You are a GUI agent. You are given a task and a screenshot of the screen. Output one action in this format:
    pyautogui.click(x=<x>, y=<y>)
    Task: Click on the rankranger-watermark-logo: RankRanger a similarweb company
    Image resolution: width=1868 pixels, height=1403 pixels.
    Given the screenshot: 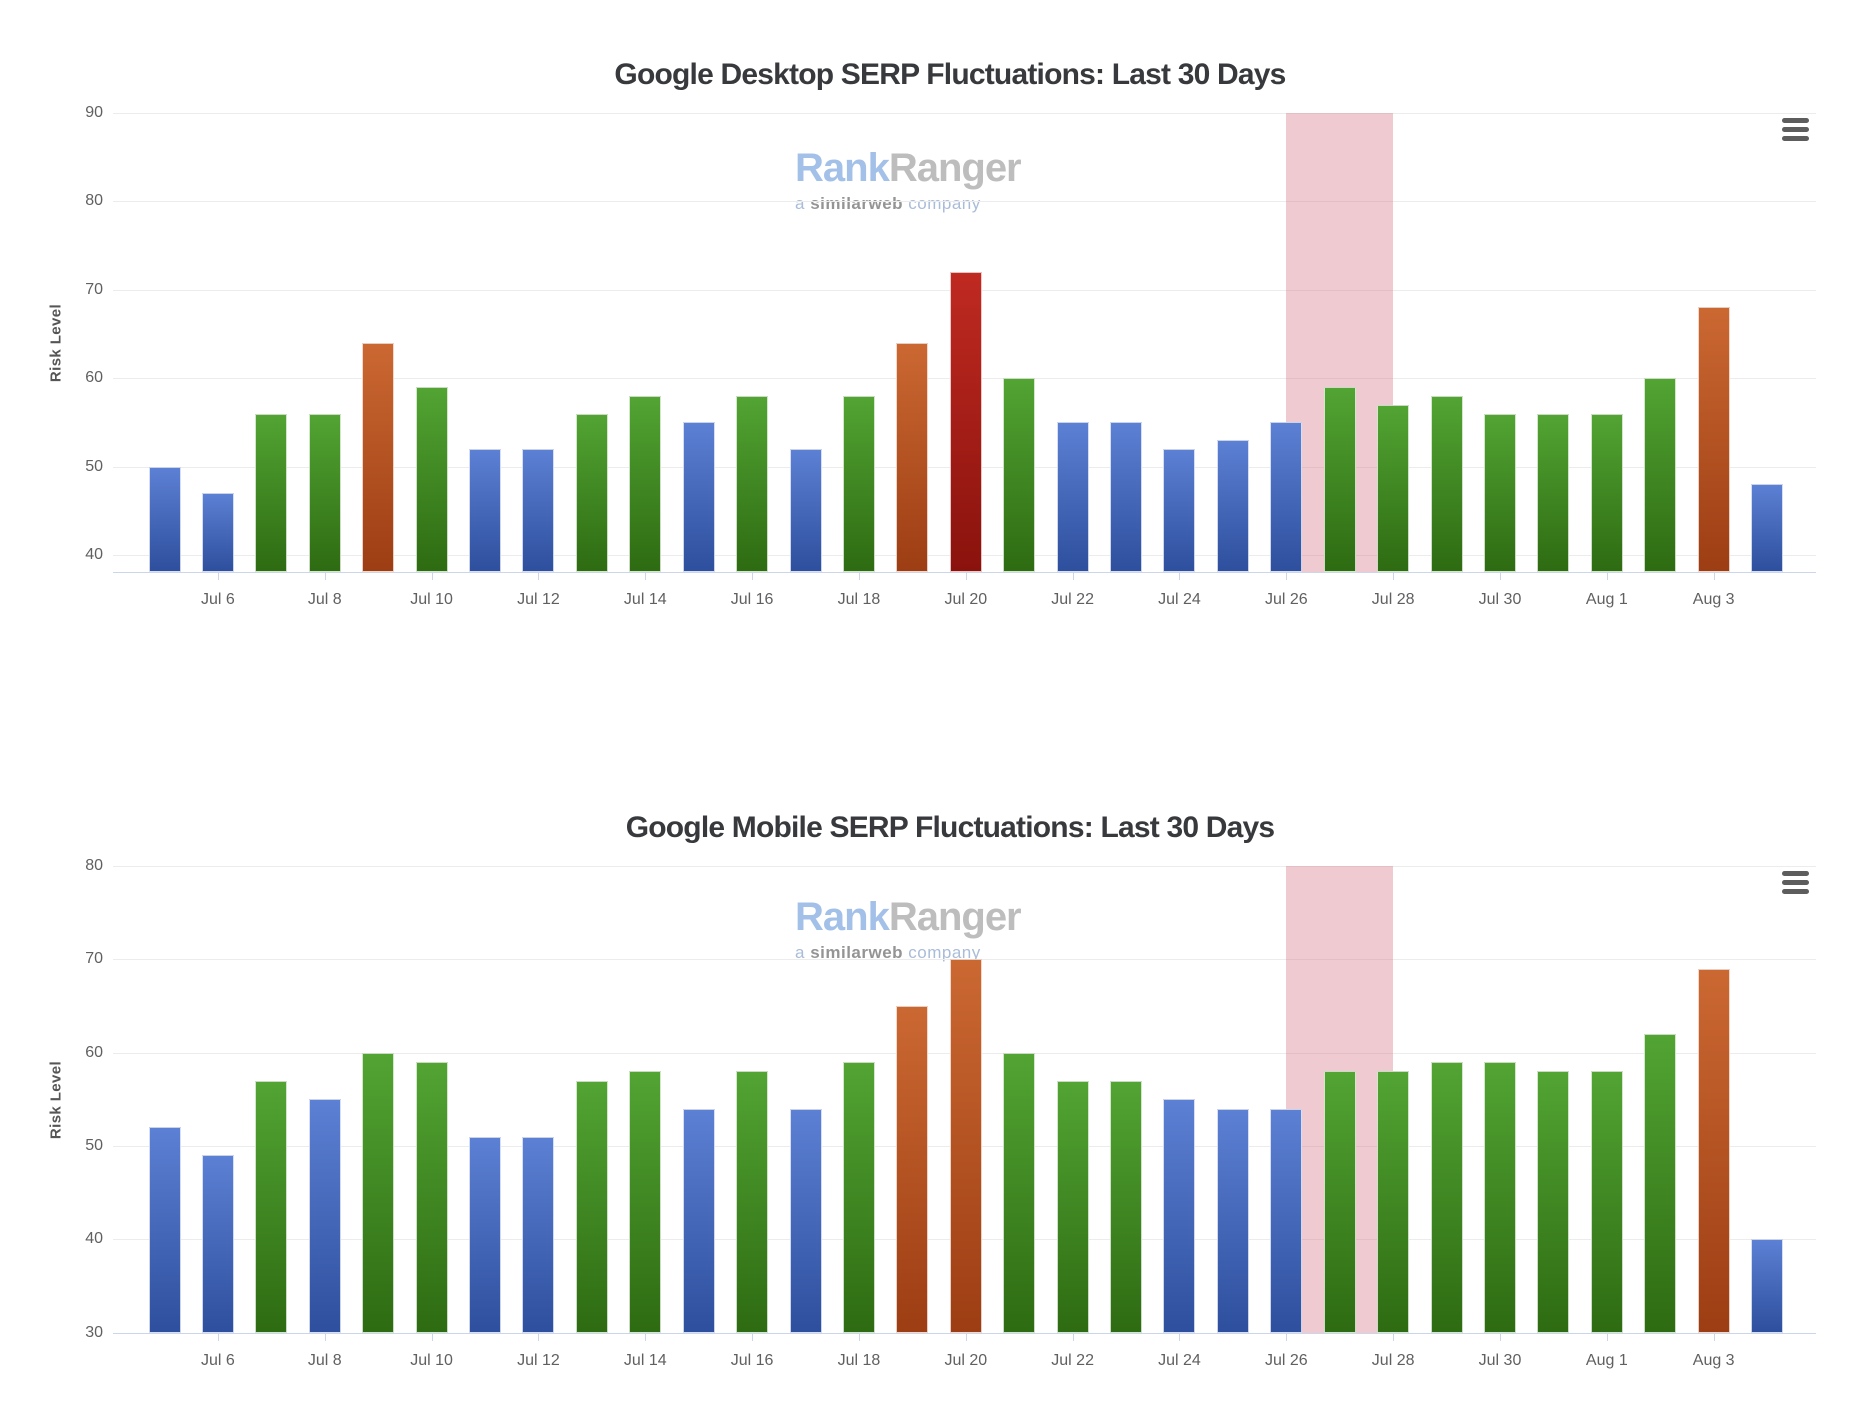 What is the action you would take?
    pyautogui.click(x=908, y=179)
    